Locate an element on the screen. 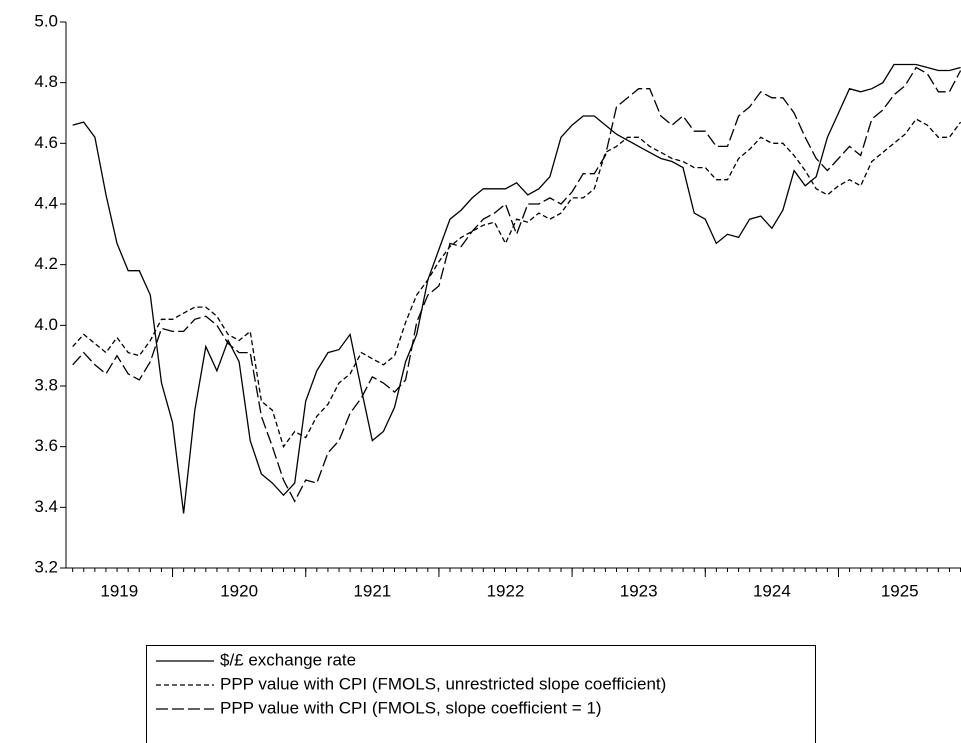  y-tick-label: 3.2 is located at coordinates (46, 566).